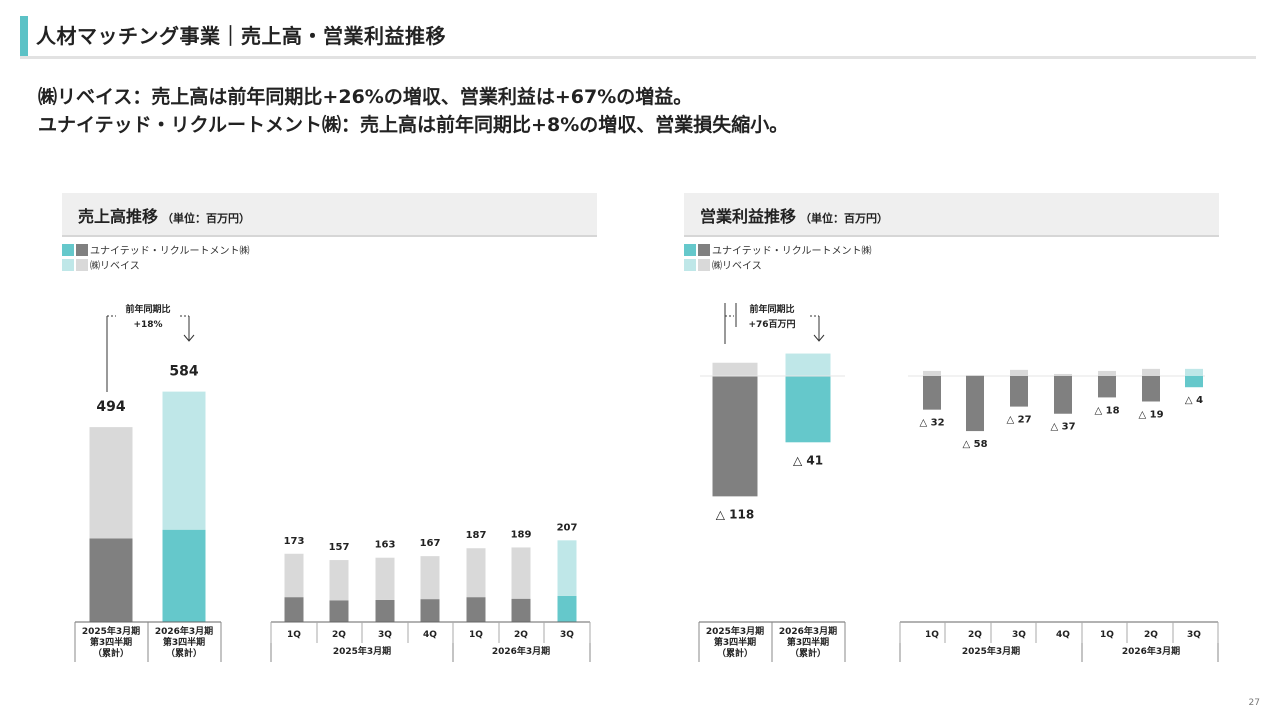 The image size is (1280, 720). What do you see at coordinates (521, 534) in the screenshot?
I see `sales-q-total-label: 189` at bounding box center [521, 534].